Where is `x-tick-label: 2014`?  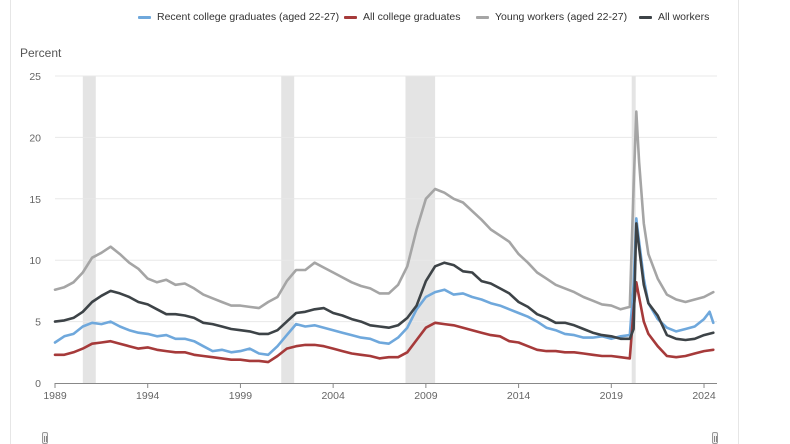 x-tick-label: 2014 is located at coordinates (519, 396).